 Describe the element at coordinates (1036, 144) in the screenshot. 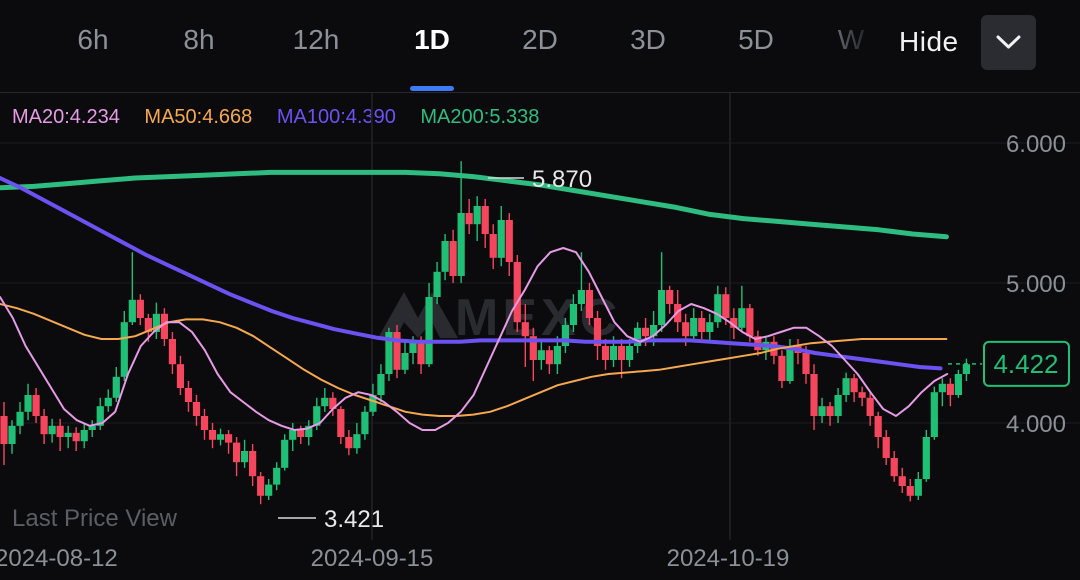

I see `y-tick-label: 6.000` at that location.